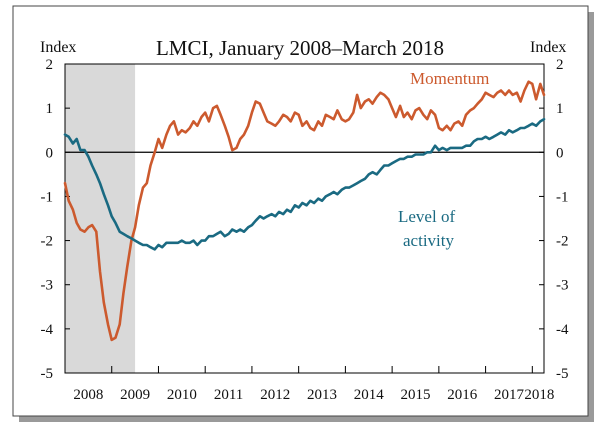  I want to click on x-tick-label: 2016, so click(462, 395).